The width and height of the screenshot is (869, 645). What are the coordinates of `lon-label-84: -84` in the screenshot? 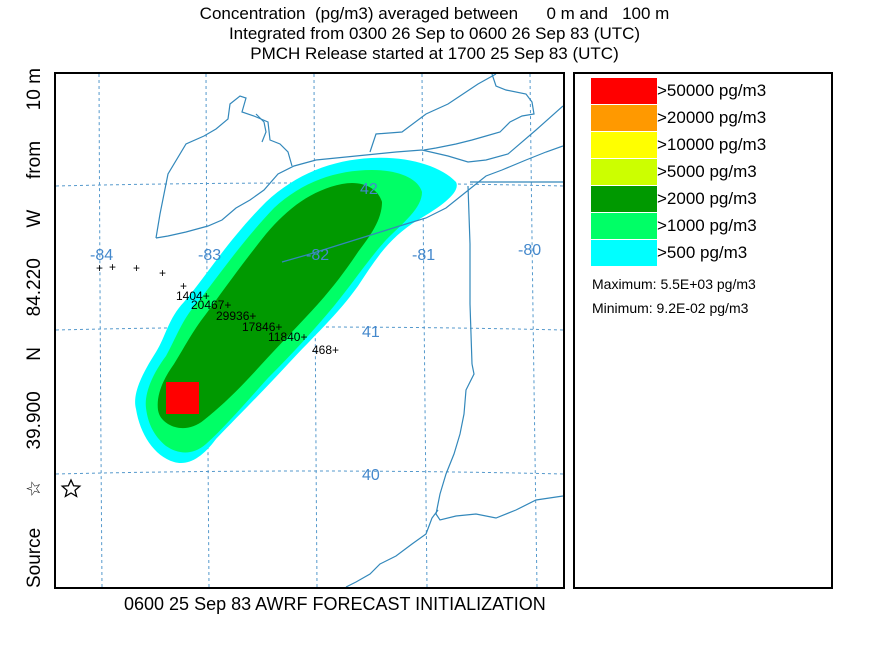 It's located at (101, 255).